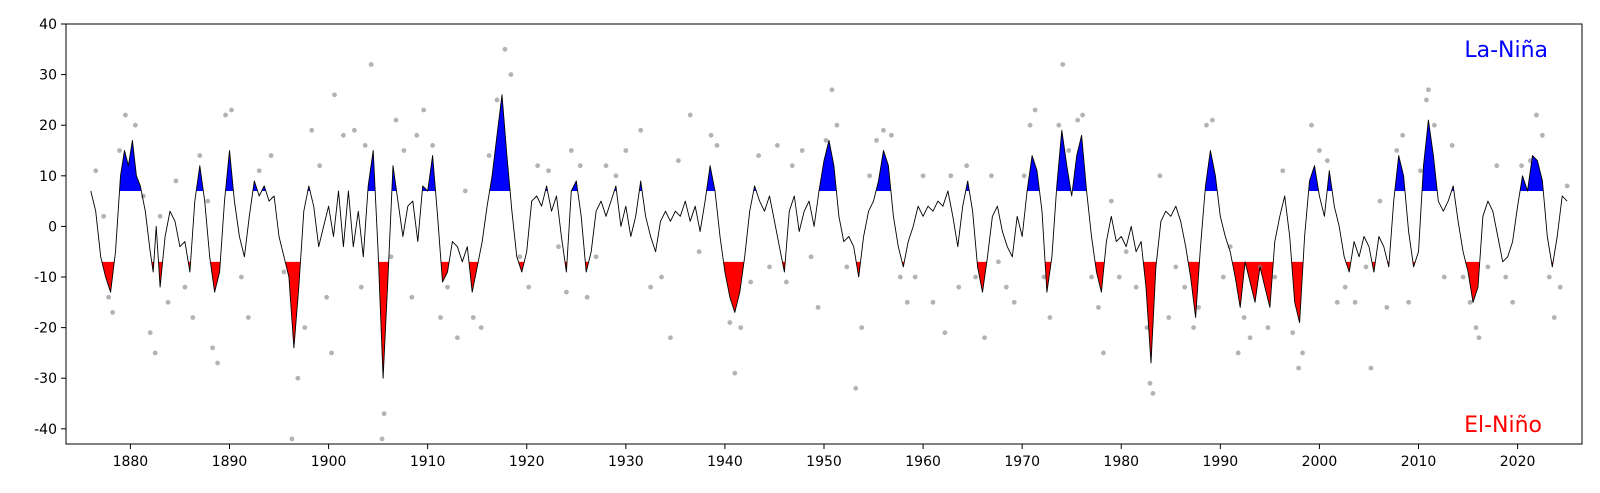  Describe the element at coordinates (428, 462) in the screenshot. I see `x-tick-label: 1910` at that location.